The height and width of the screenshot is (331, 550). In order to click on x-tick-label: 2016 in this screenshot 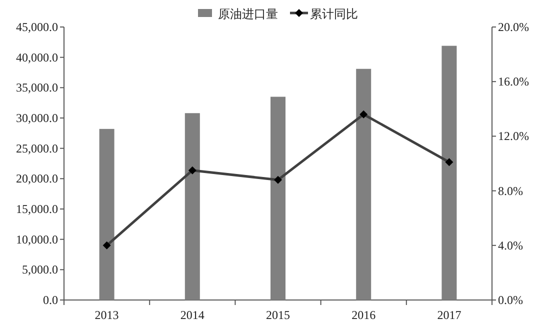, I will do `click(364, 315)`.